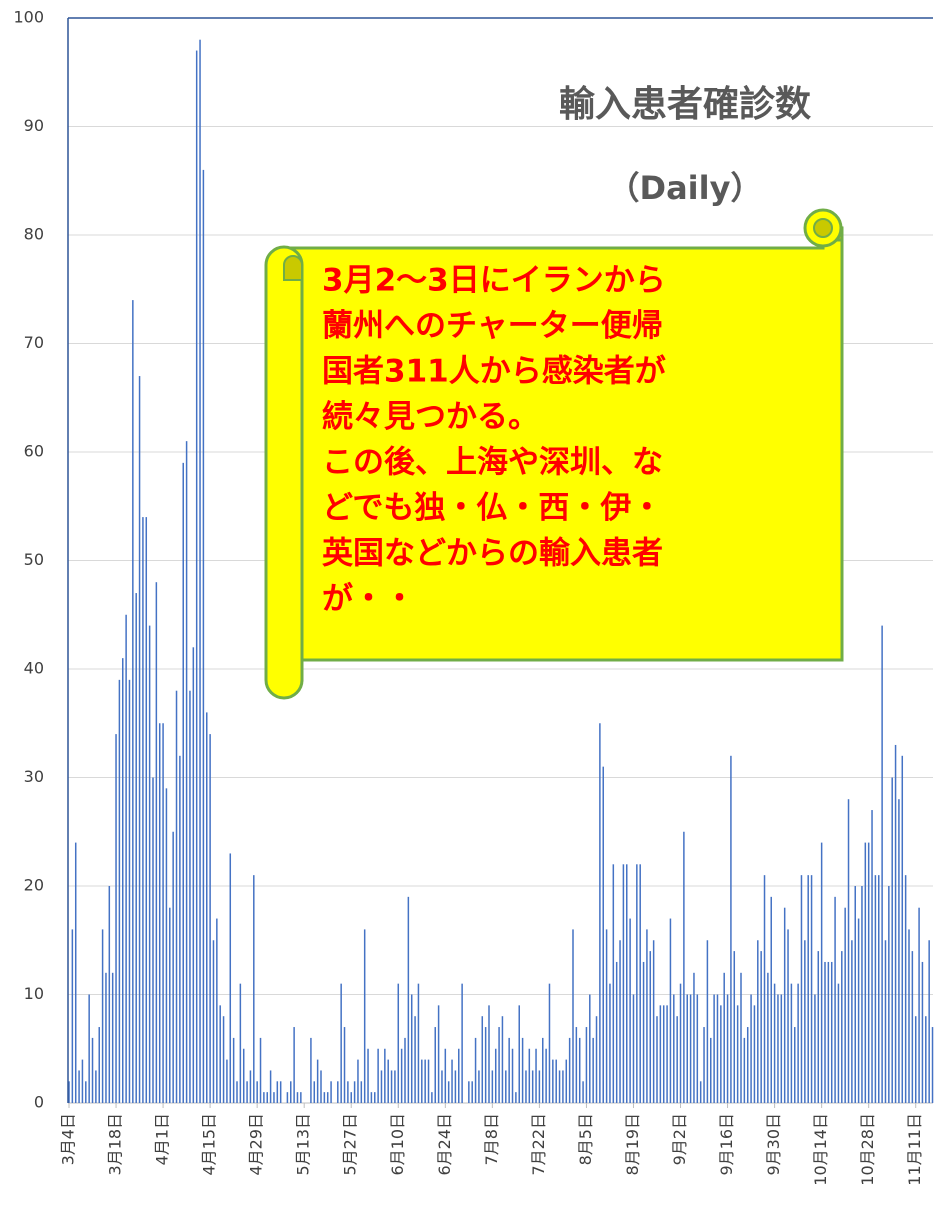 The height and width of the screenshot is (1215, 935). Describe the element at coordinates (303, 1144) in the screenshot. I see `x-tick-label: 5月13日` at that location.